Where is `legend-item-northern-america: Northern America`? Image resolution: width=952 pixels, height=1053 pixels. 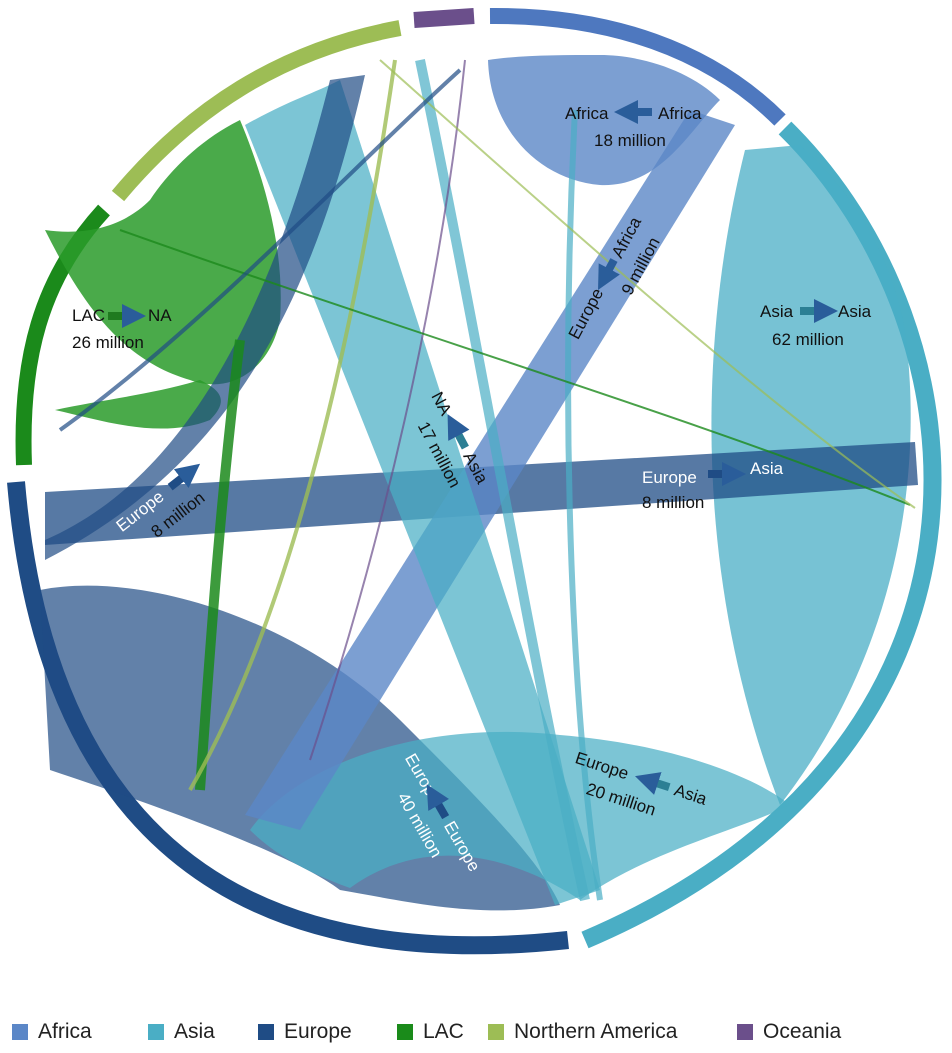
legend-item-northern-america: Northern America is located at coordinates (582, 1032).